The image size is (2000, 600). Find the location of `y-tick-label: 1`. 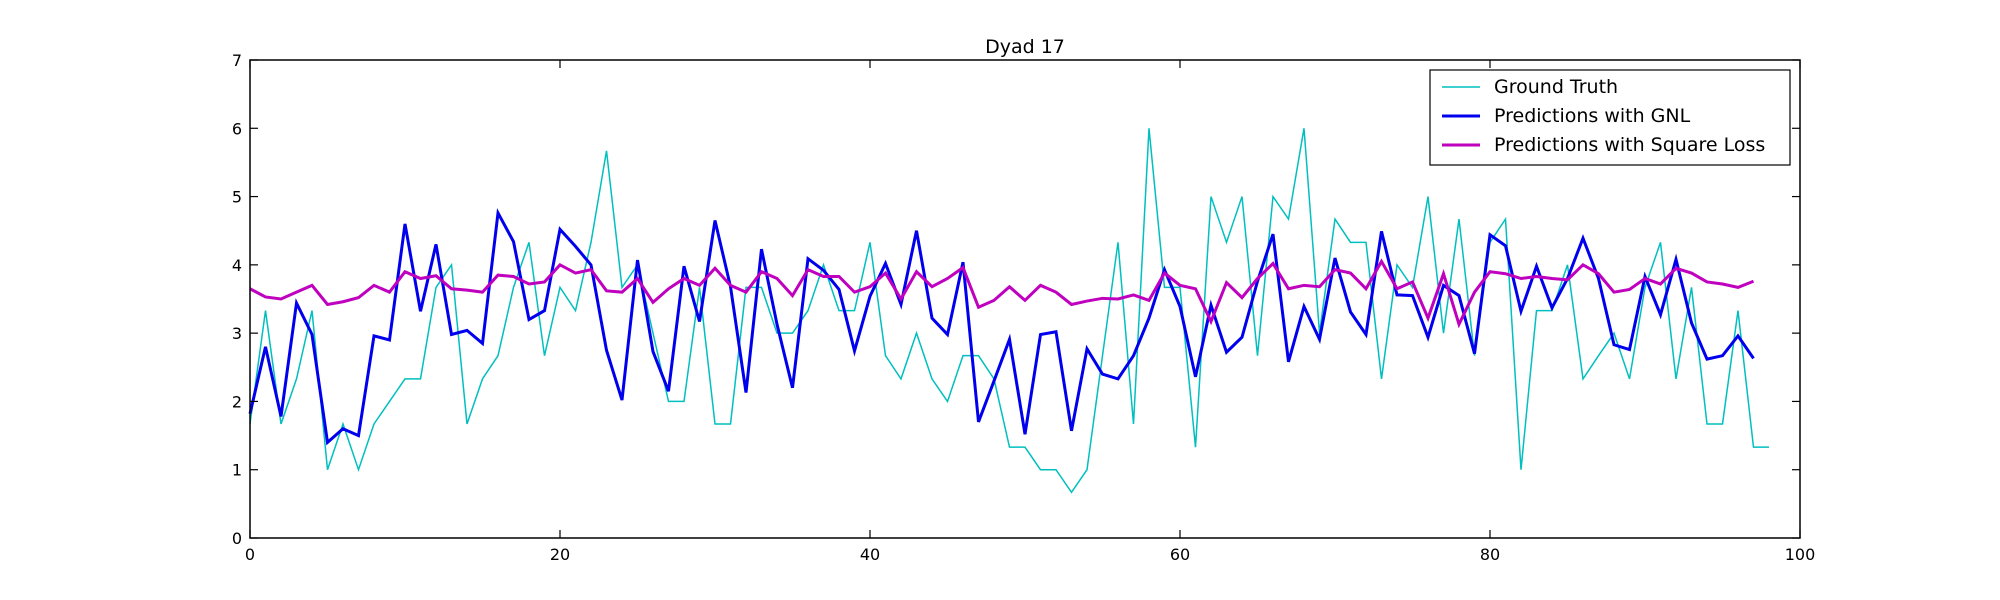

y-tick-label: 1 is located at coordinates (237, 470).